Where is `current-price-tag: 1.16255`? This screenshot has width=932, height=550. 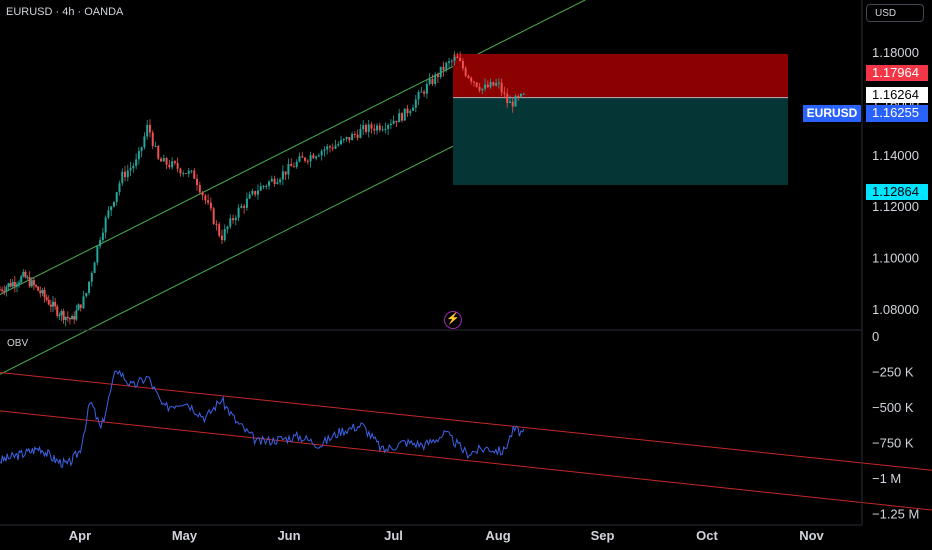
current-price-tag: 1.16255 is located at coordinates (897, 113).